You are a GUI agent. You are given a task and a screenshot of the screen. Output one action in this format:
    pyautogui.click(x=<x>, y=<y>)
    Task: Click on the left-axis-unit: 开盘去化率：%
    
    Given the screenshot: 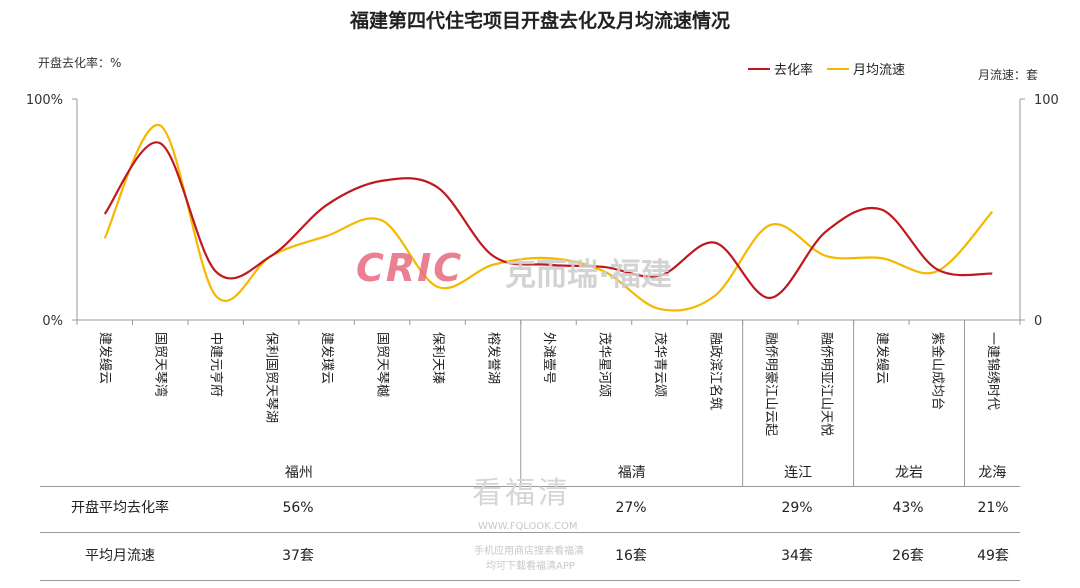 What is the action you would take?
    pyautogui.click(x=80, y=63)
    